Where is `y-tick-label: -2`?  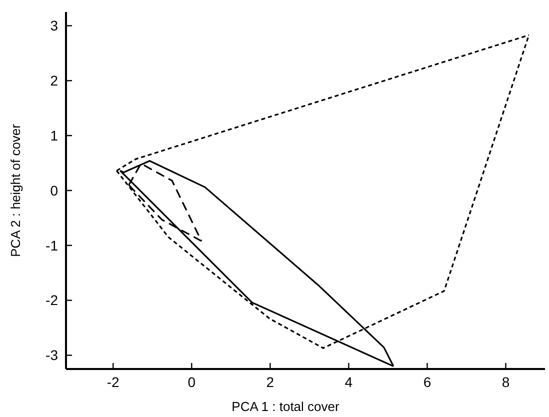
y-tick-label: -2 is located at coordinates (52, 300).